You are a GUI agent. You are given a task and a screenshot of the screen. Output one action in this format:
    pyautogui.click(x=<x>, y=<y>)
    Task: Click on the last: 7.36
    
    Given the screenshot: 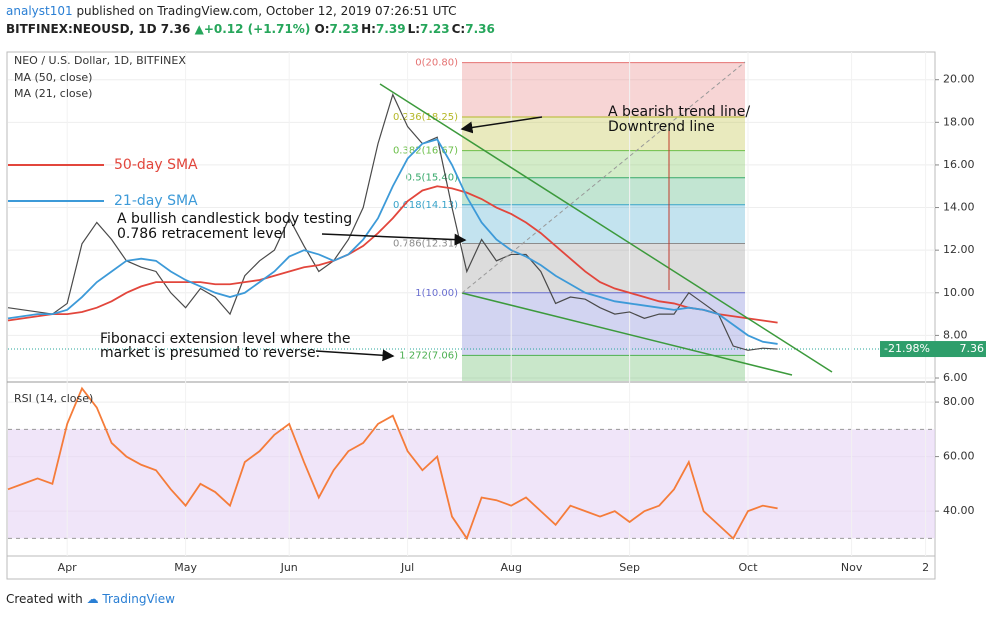 What is the action you would take?
    pyautogui.click(x=175, y=29)
    